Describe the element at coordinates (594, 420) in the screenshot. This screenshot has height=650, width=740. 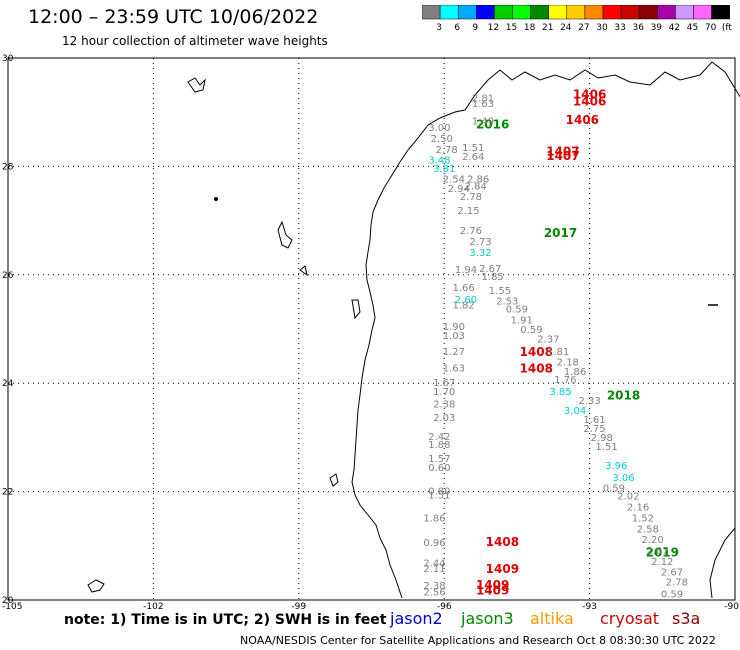
I see `wave-height-label: 1.61` at that location.